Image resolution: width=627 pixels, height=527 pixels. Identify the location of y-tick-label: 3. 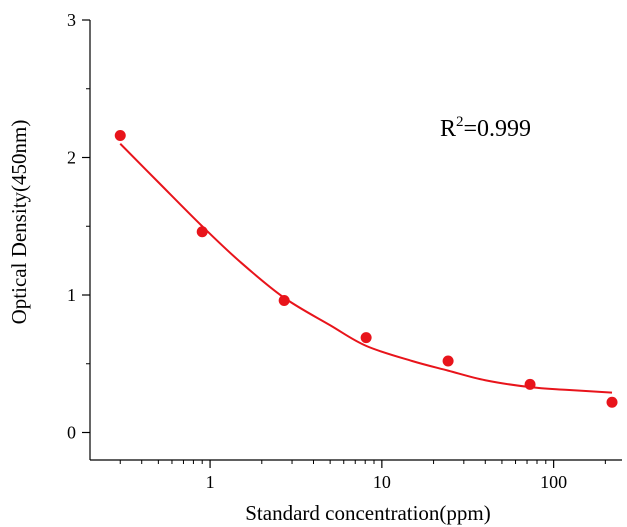
(71, 20).